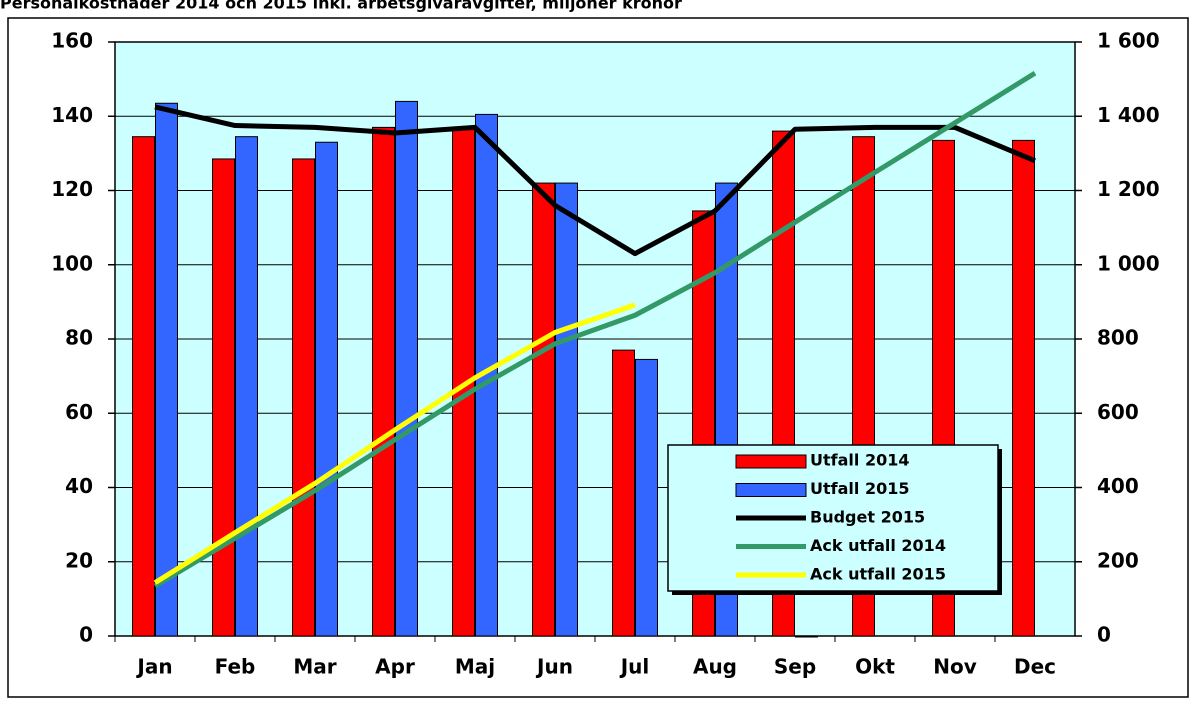  What do you see at coordinates (795, 667) in the screenshot?
I see `x-tick-label: Sep` at bounding box center [795, 667].